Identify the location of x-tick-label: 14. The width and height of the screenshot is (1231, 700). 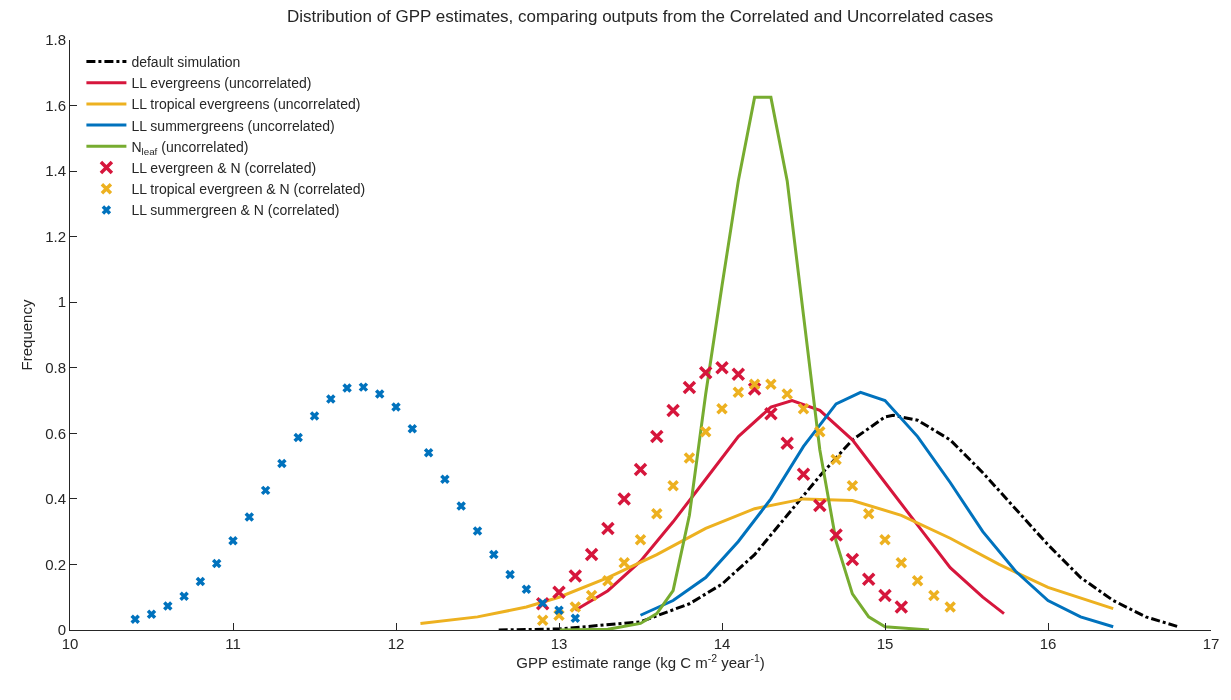
(722, 643).